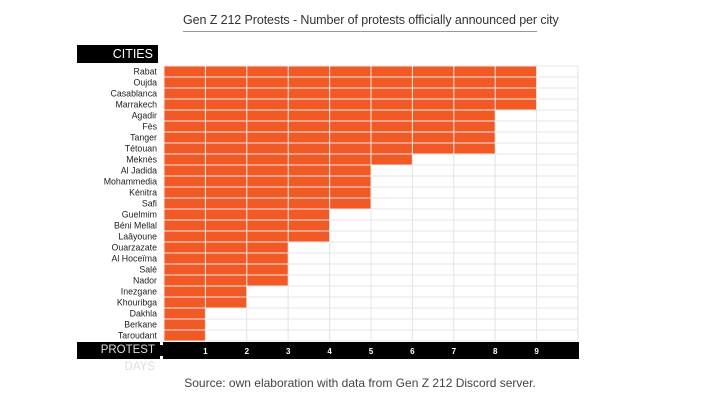 This screenshot has height=405, width=720. I want to click on city-label: Kénitra, so click(143, 193).